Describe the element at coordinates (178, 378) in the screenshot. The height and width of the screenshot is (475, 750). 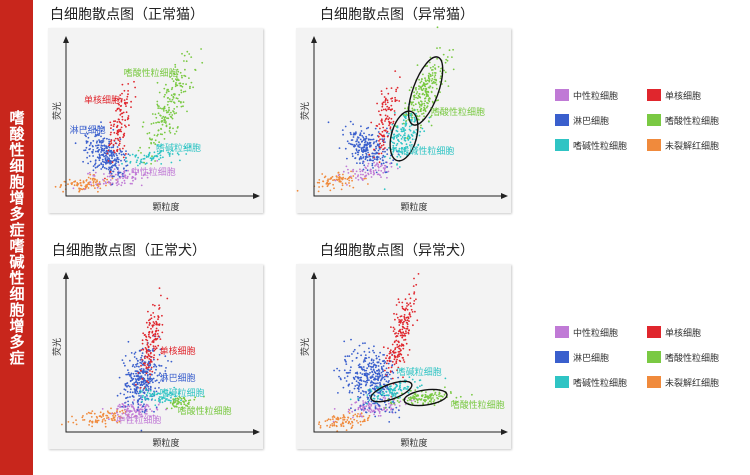
I see `cluster-label-lymphocyte: 淋巴细胞` at that location.